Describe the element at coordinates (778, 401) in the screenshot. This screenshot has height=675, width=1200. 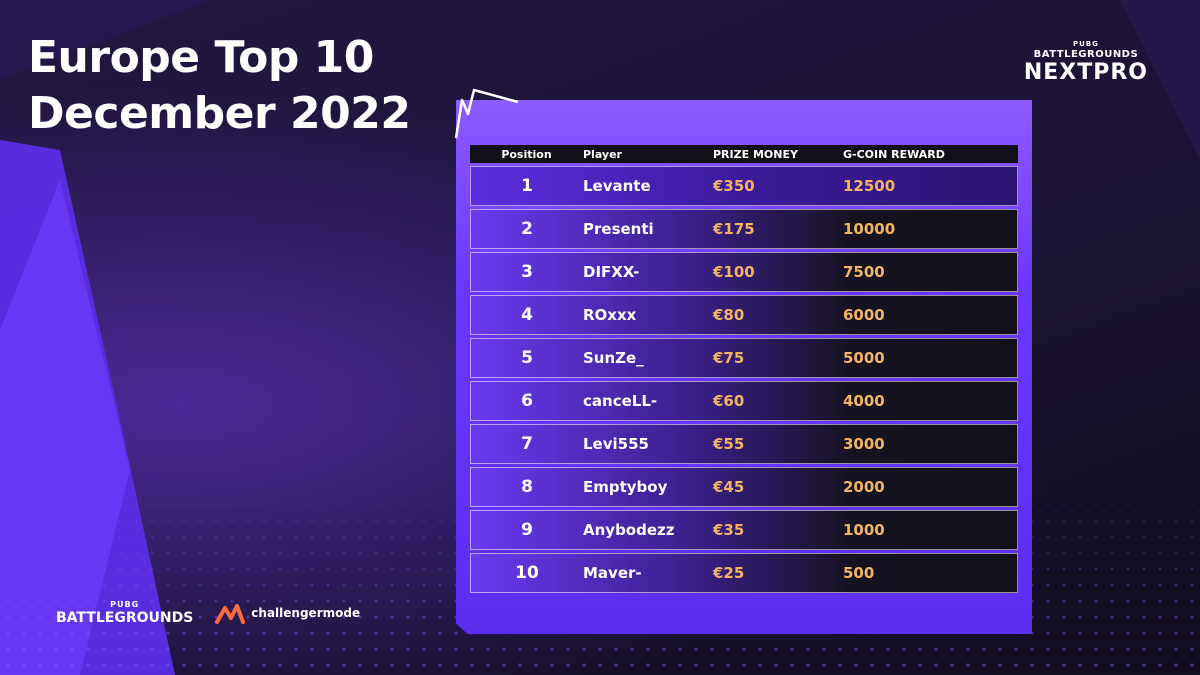
I see `cell-prize: €60` at that location.